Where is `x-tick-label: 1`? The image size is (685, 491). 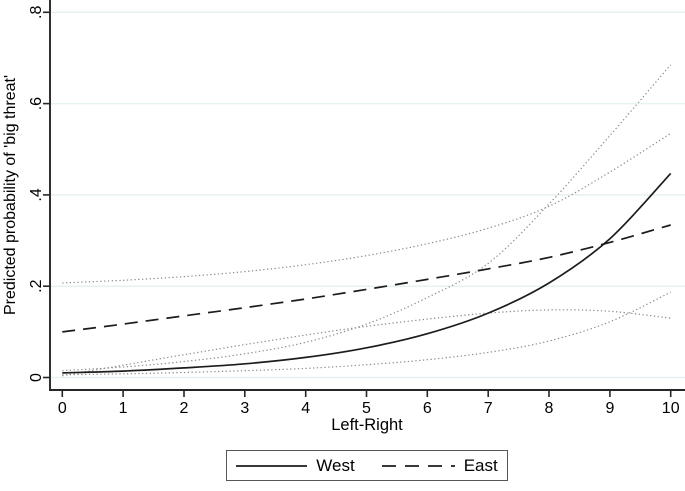 x-tick-label: 1 is located at coordinates (123, 408).